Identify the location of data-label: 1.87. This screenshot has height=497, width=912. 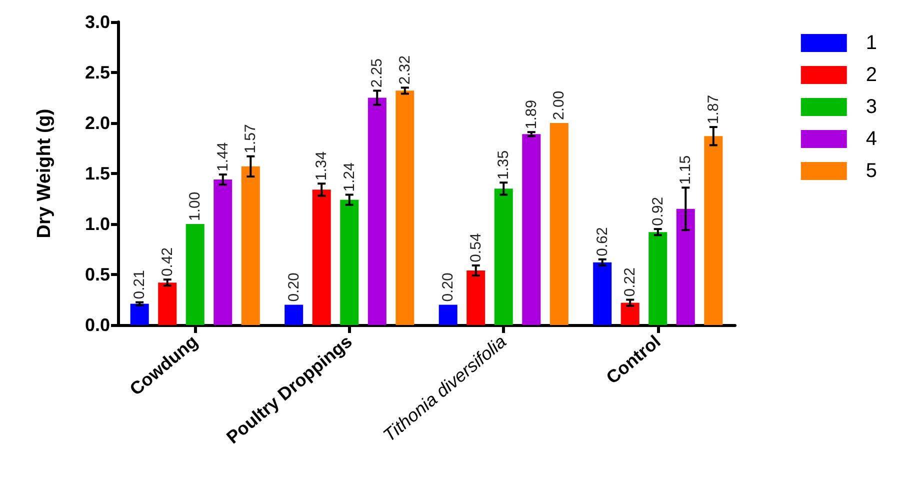
(713, 109).